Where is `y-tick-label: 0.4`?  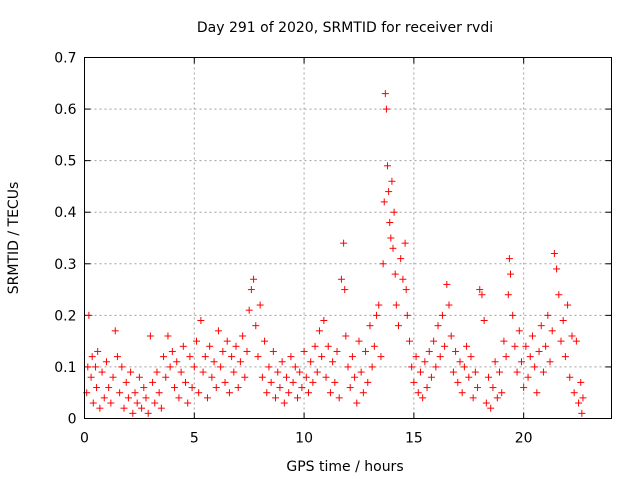
y-tick-label: 0.4 is located at coordinates (65, 213).